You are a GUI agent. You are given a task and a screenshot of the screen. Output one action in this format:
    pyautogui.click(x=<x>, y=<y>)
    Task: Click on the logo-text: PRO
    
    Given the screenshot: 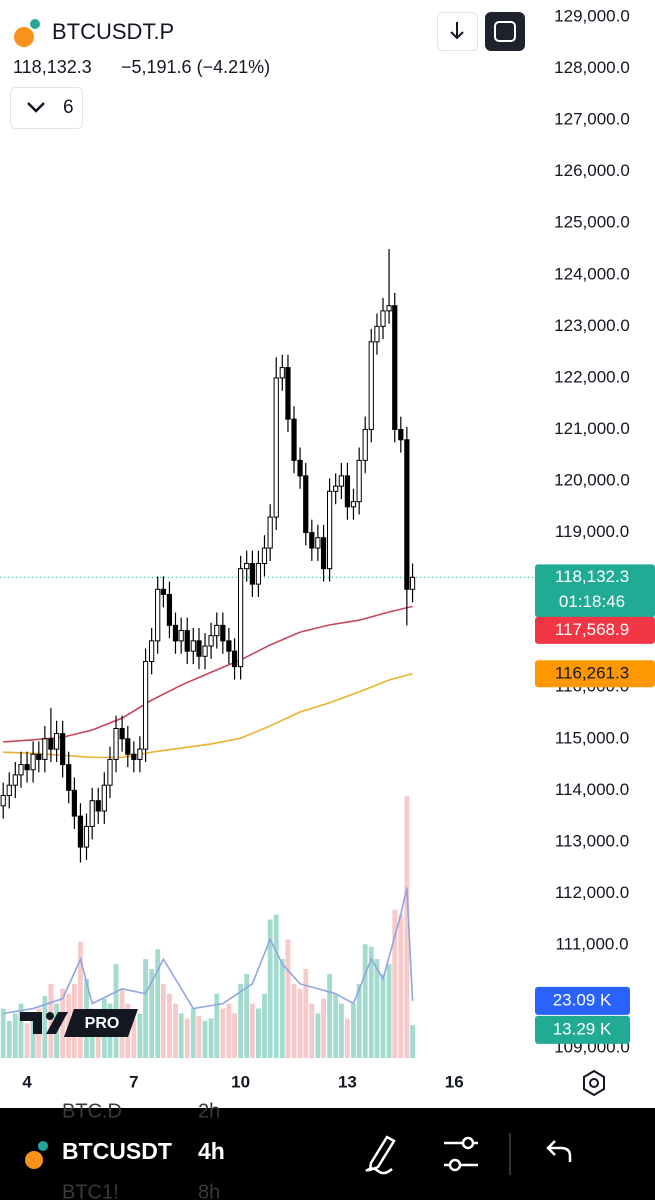 What is the action you would take?
    pyautogui.click(x=102, y=1023)
    